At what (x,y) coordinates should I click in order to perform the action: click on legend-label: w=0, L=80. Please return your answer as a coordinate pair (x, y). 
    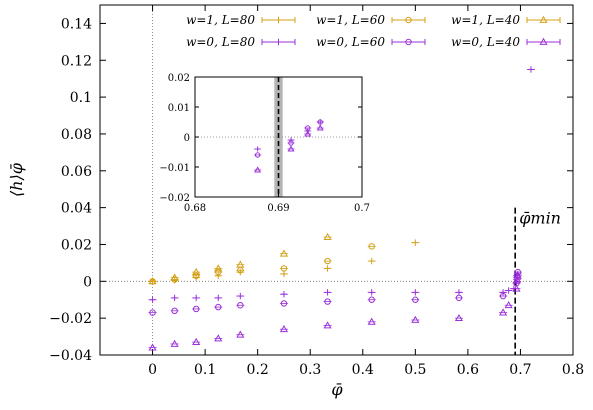
    Looking at the image, I should click on (220, 42).